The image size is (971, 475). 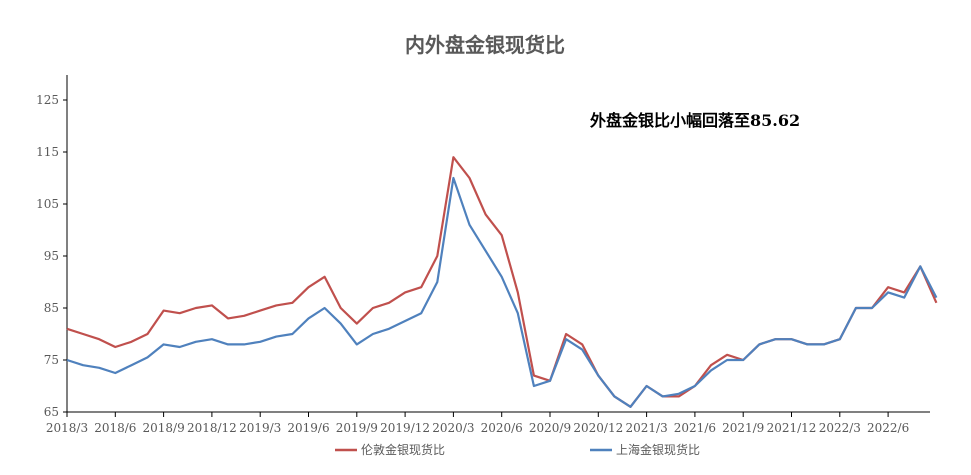 What do you see at coordinates (47, 204) in the screenshot?
I see `y-tick-label: 105` at bounding box center [47, 204].